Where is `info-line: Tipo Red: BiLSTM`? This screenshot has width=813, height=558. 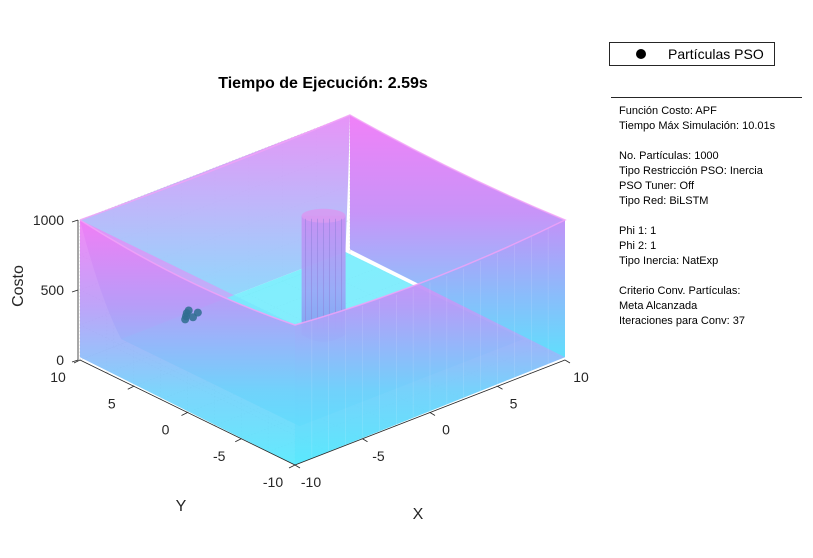 info-line: Tipo Red: BiLSTM is located at coordinates (664, 201).